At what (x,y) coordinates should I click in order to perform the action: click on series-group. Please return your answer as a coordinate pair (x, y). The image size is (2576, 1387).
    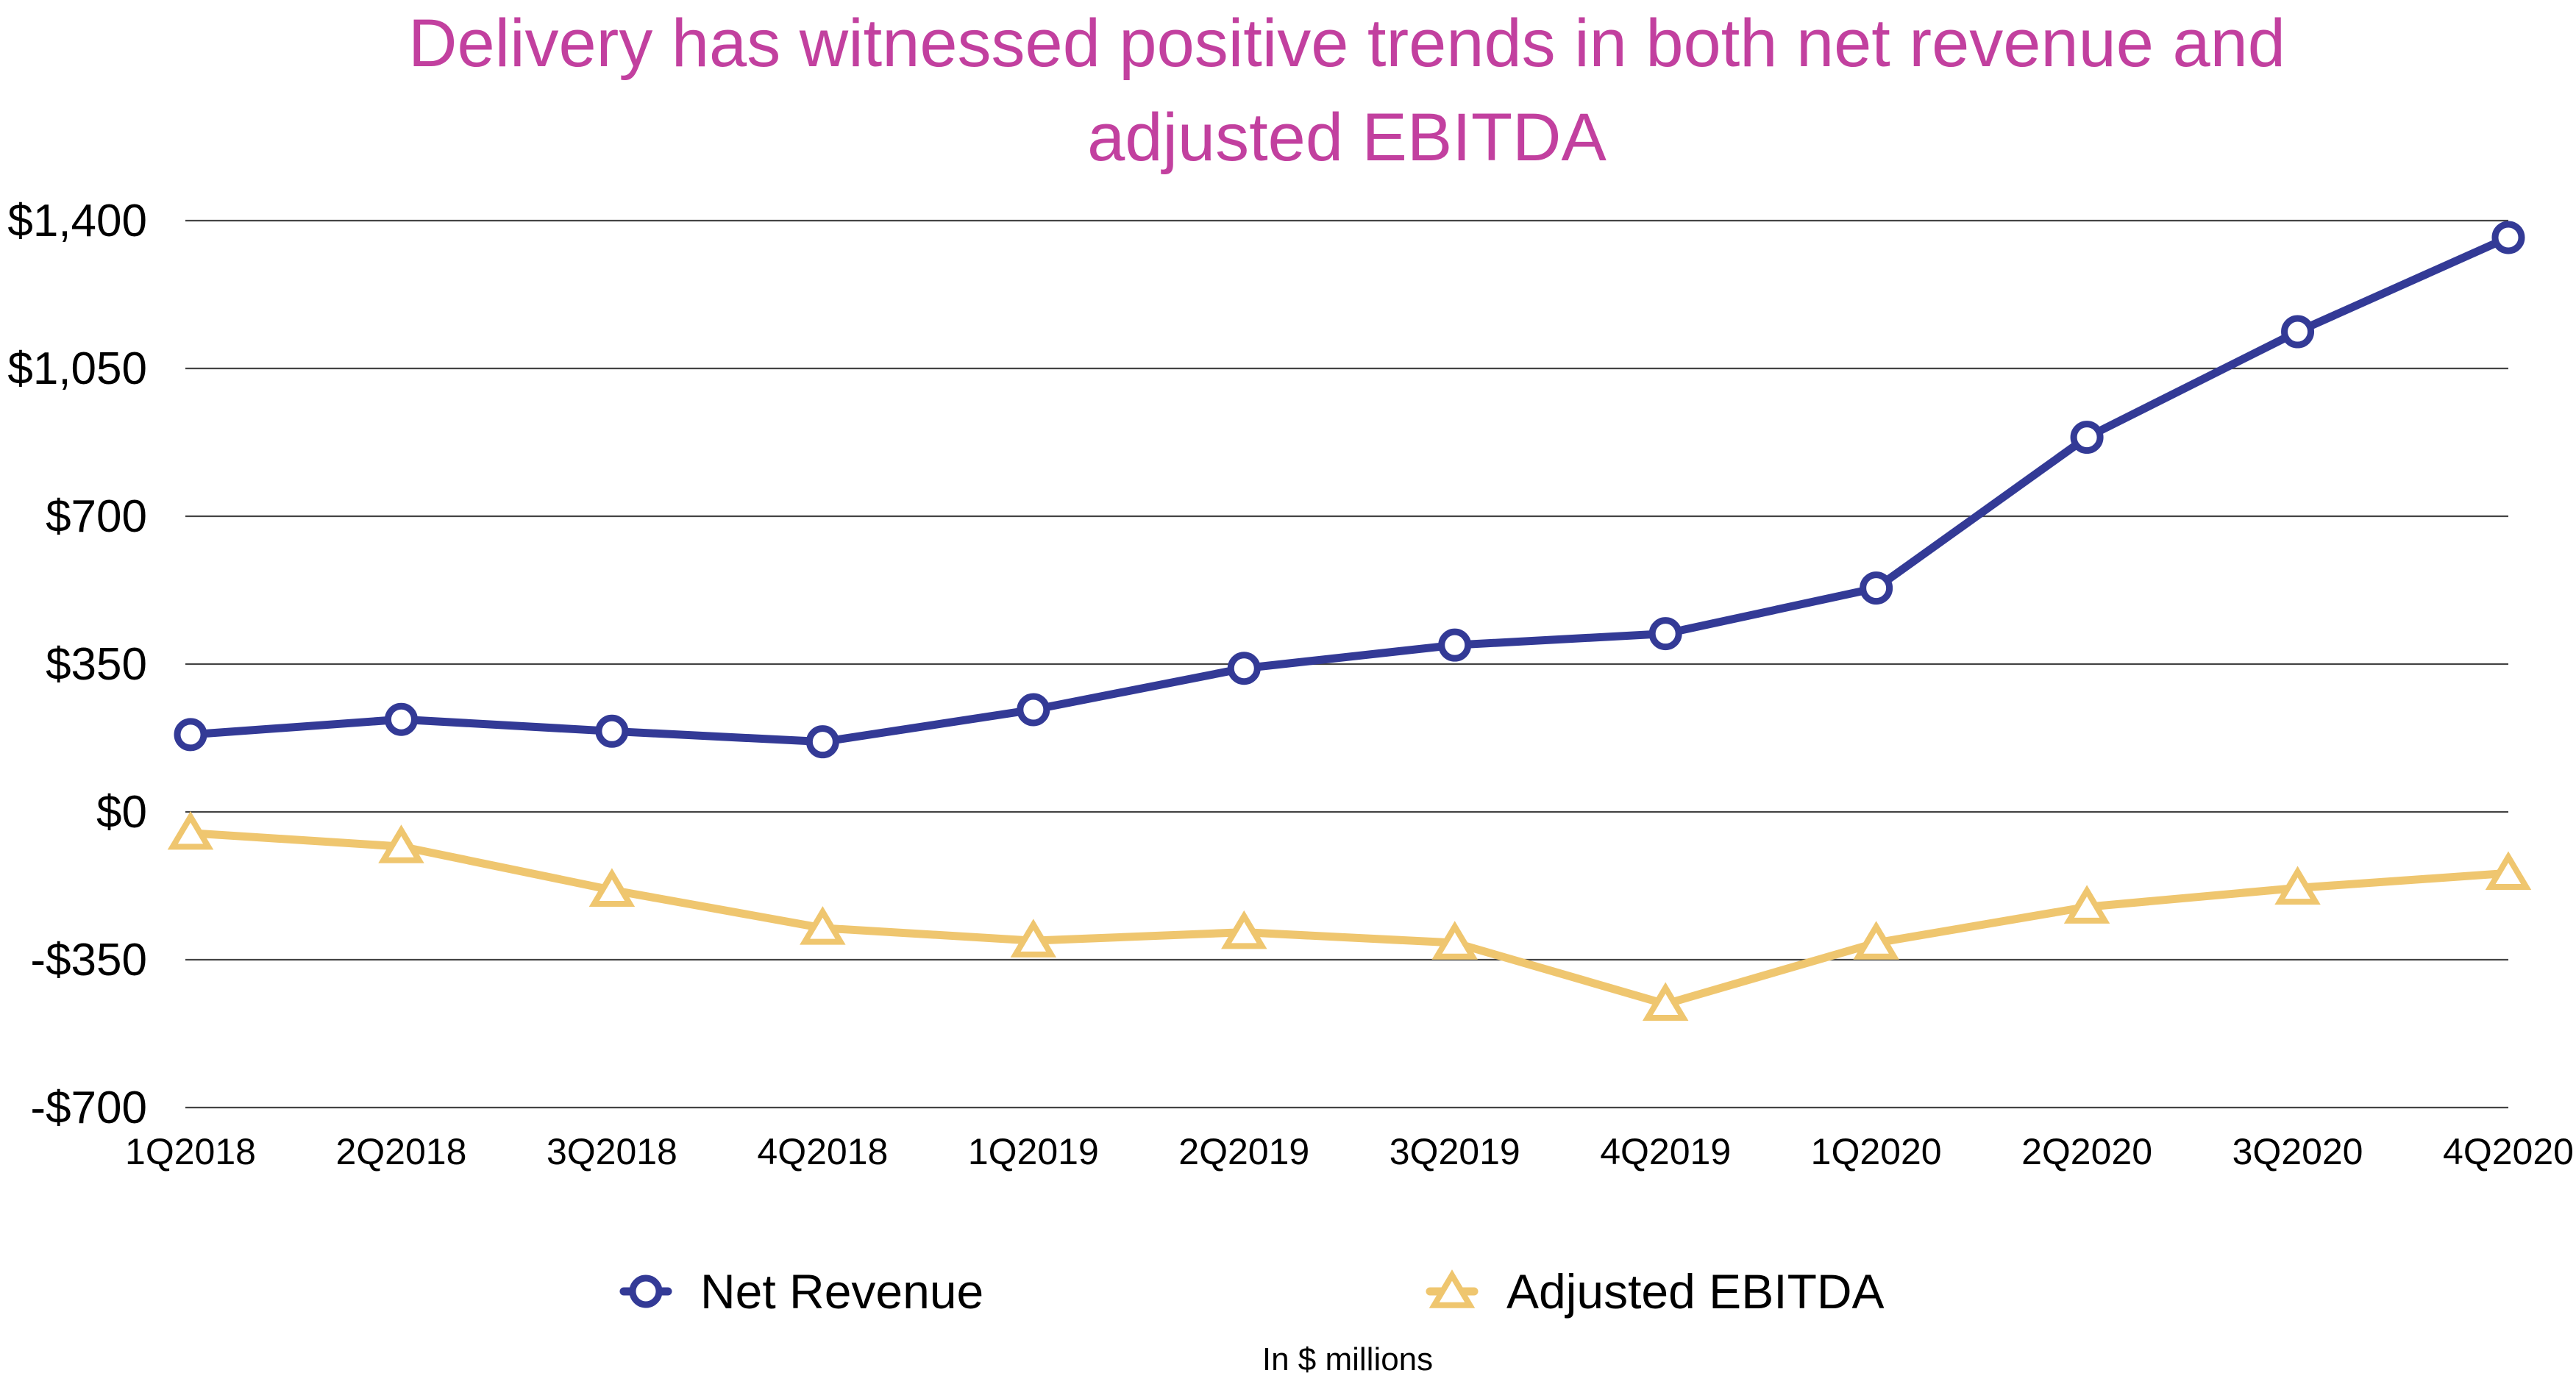
    Looking at the image, I should click on (1349, 915).